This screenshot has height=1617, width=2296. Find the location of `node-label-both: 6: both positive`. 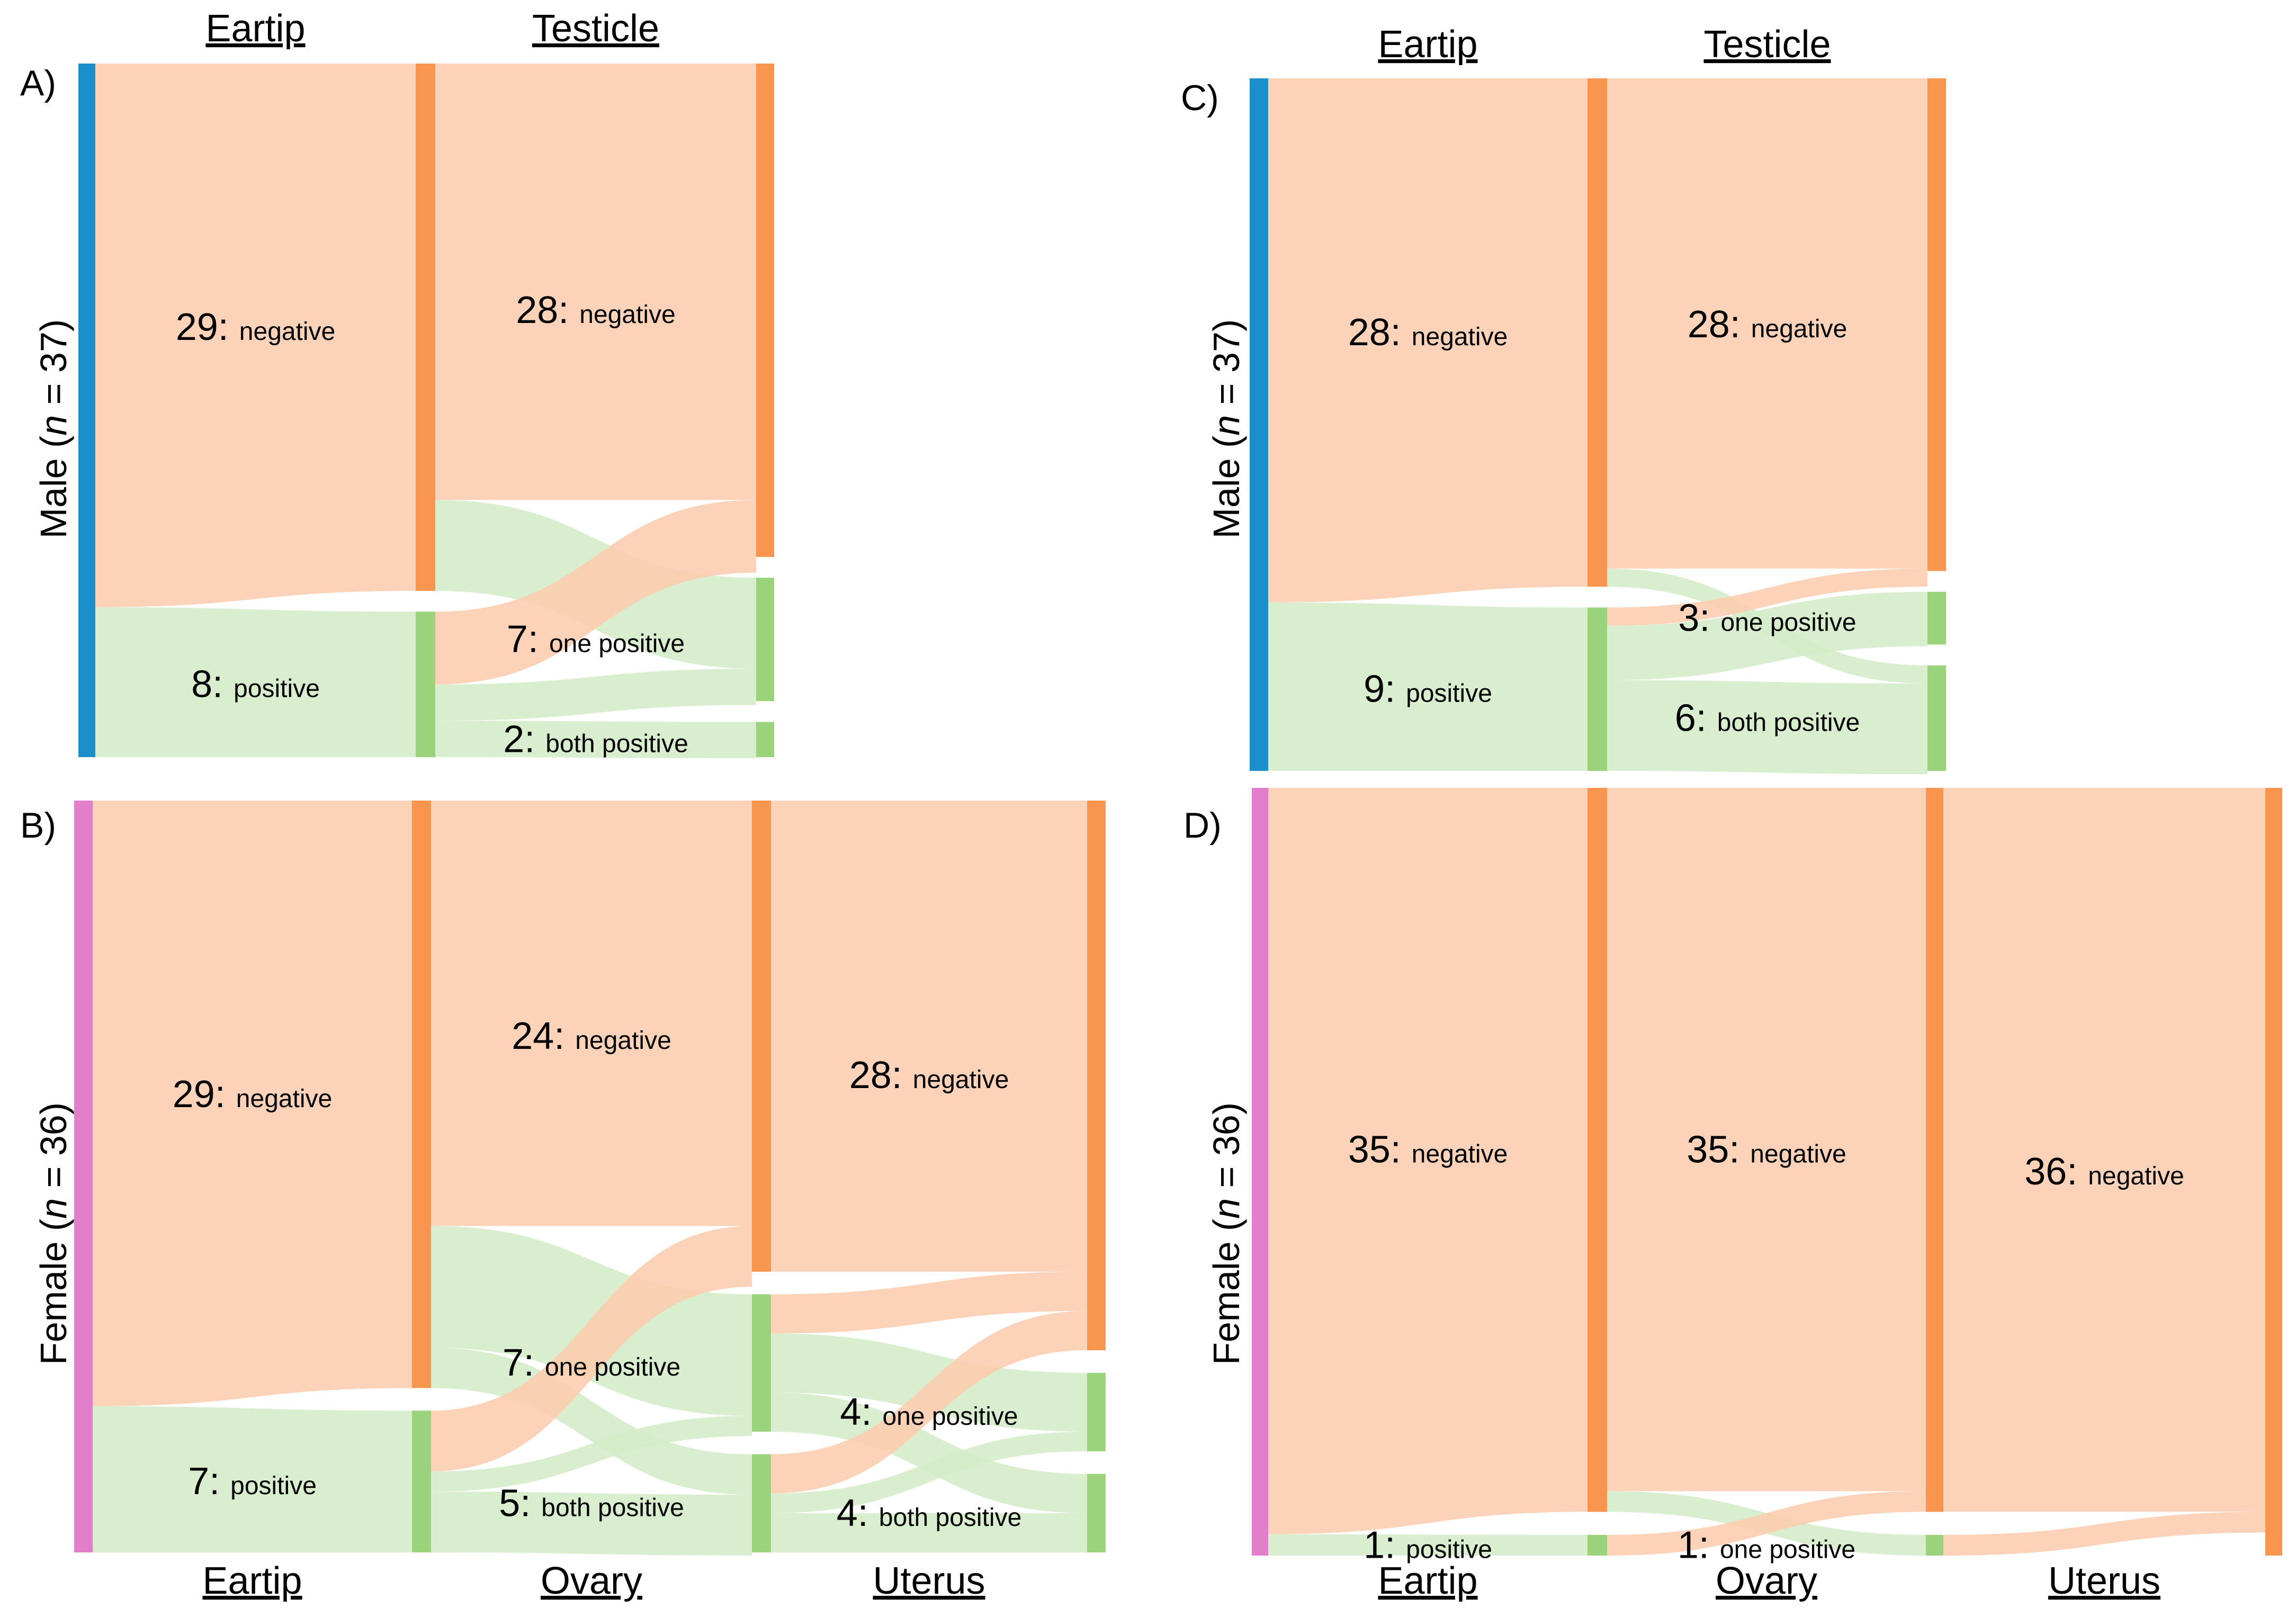

node-label-both: 6: both positive is located at coordinates (1768, 718).